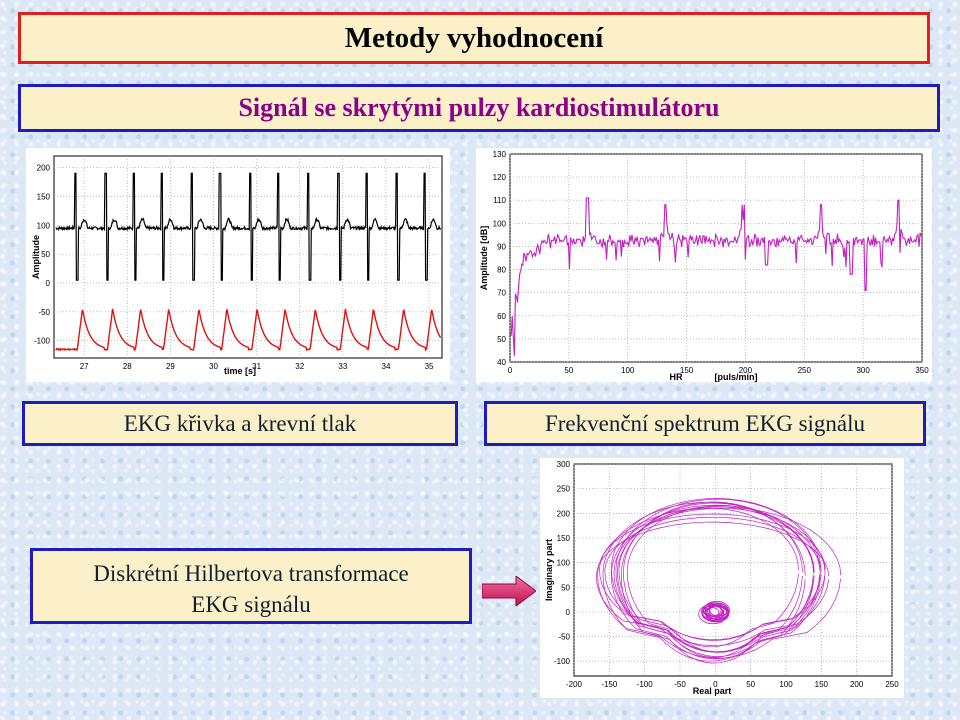  I want to click on spectrum-line, so click(716, 276).